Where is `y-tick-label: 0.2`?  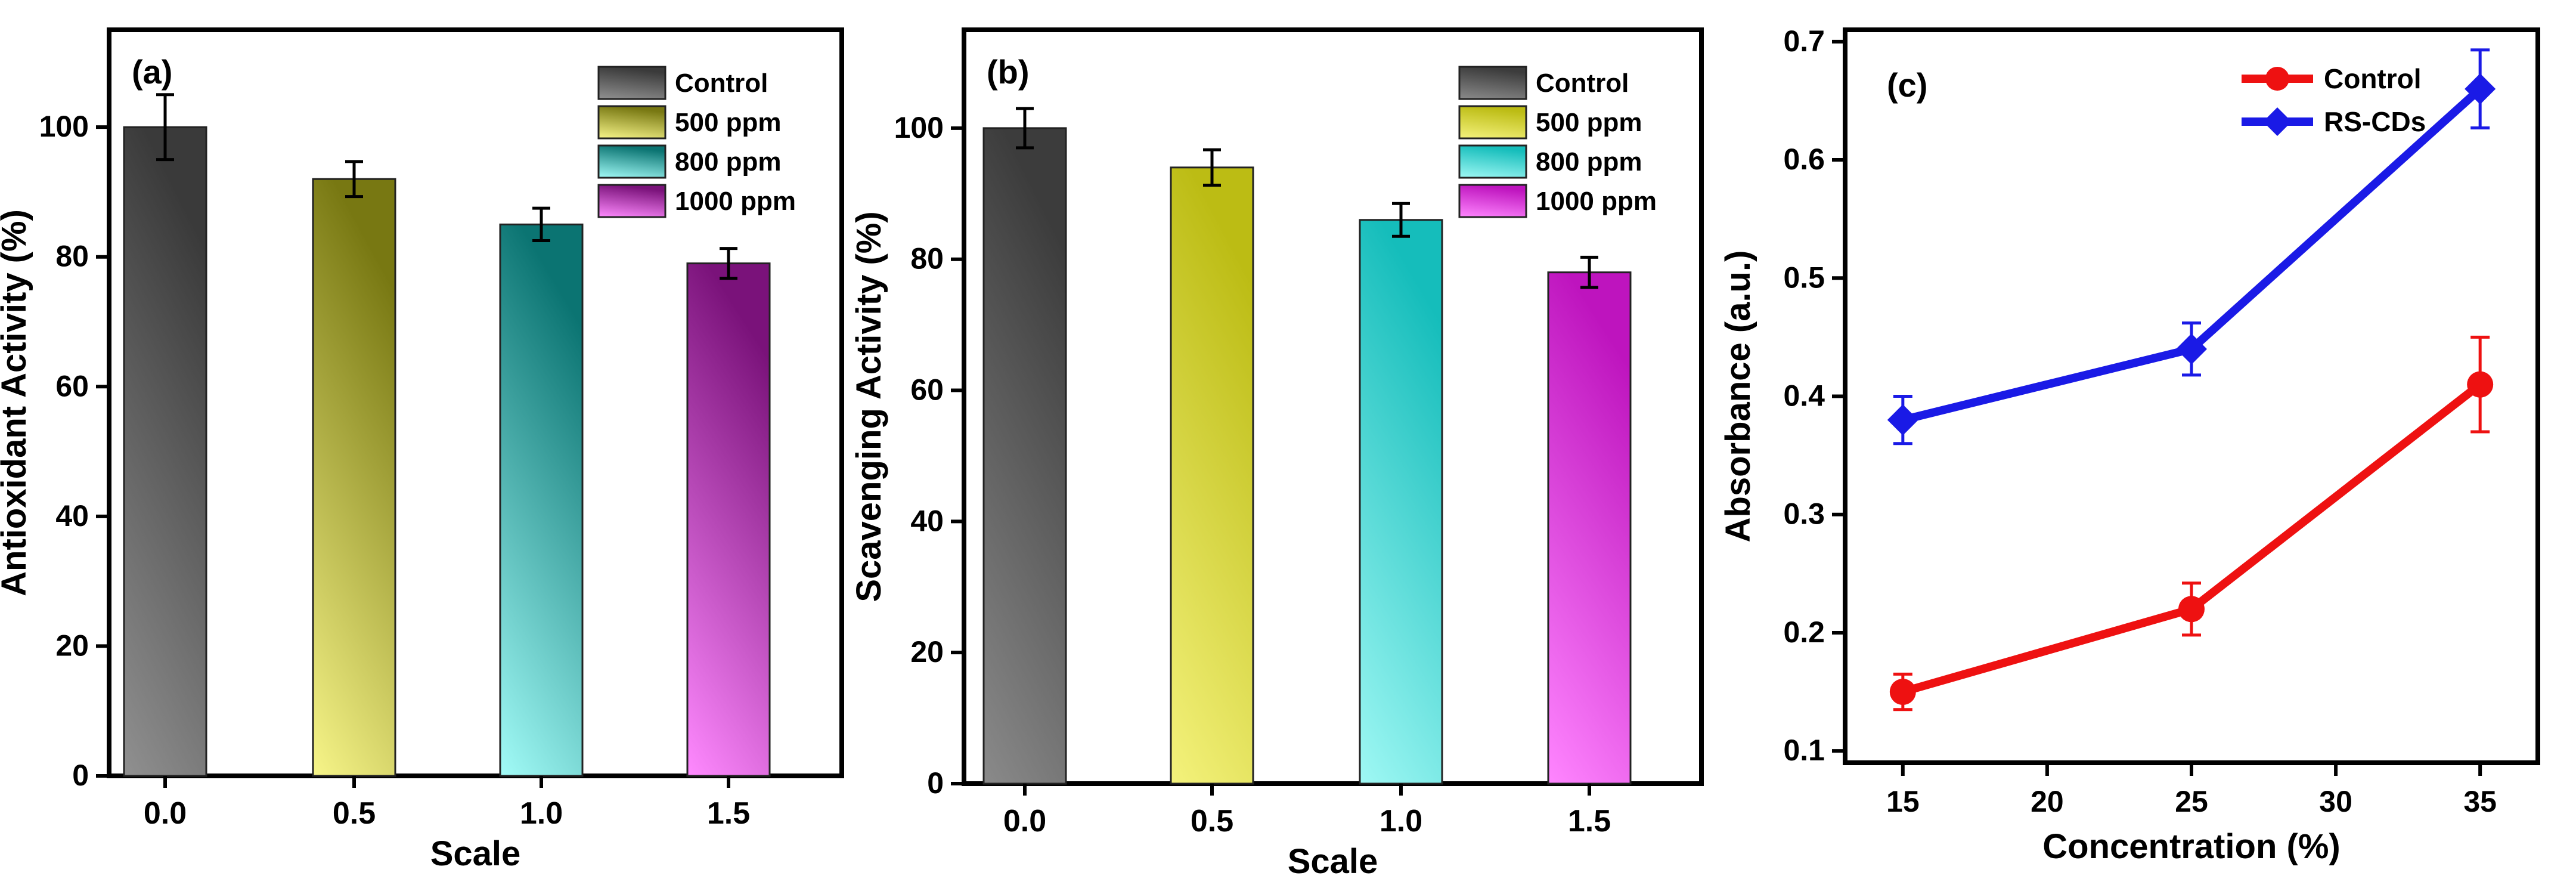
y-tick-label: 0.2 is located at coordinates (1804, 632).